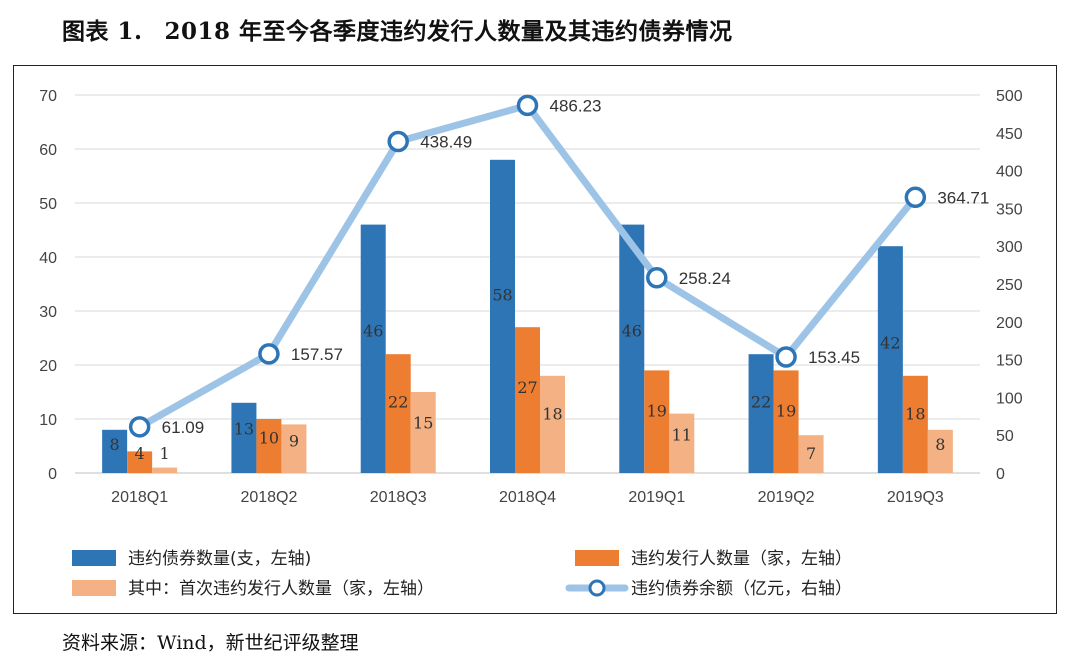  I want to click on balance-data-label: 153.45, so click(834, 357).